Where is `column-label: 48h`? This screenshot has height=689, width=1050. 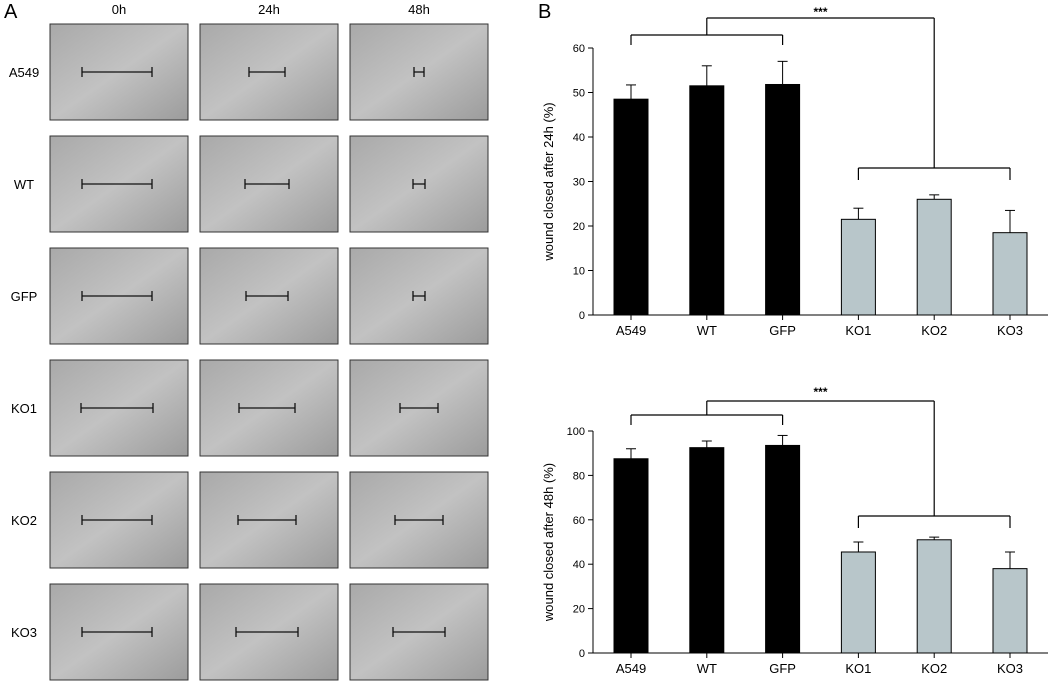 column-label: 48h is located at coordinates (419, 9).